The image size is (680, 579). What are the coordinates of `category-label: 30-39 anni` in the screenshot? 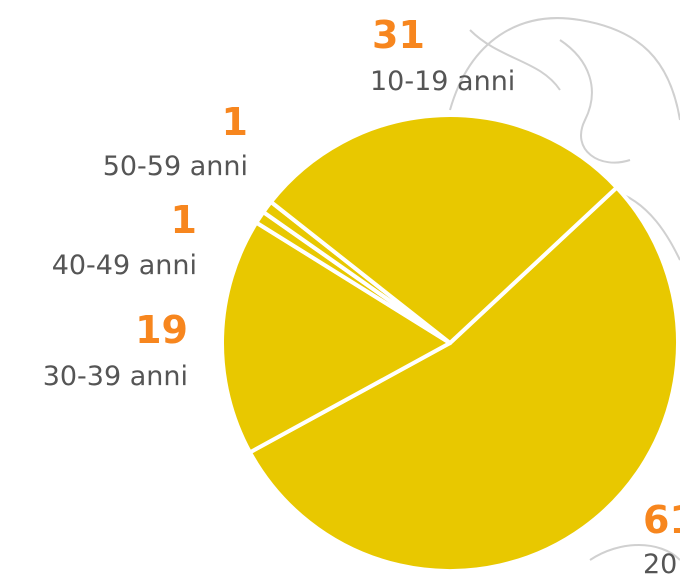 It's located at (115, 376).